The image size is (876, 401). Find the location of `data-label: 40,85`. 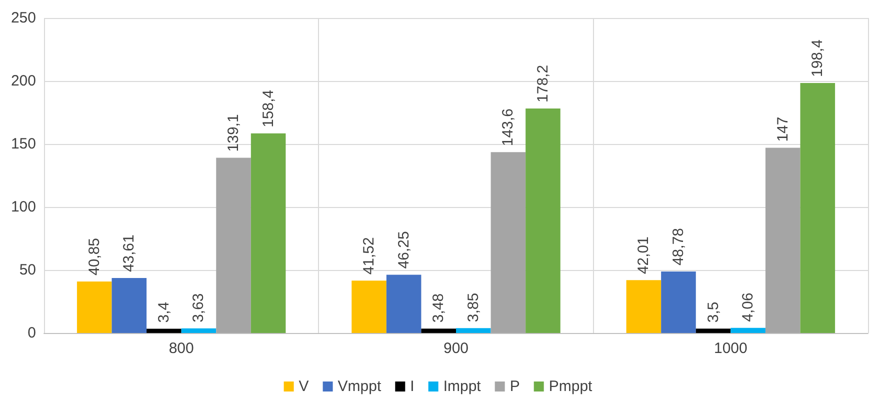

data-label: 40,85 is located at coordinates (94, 257).